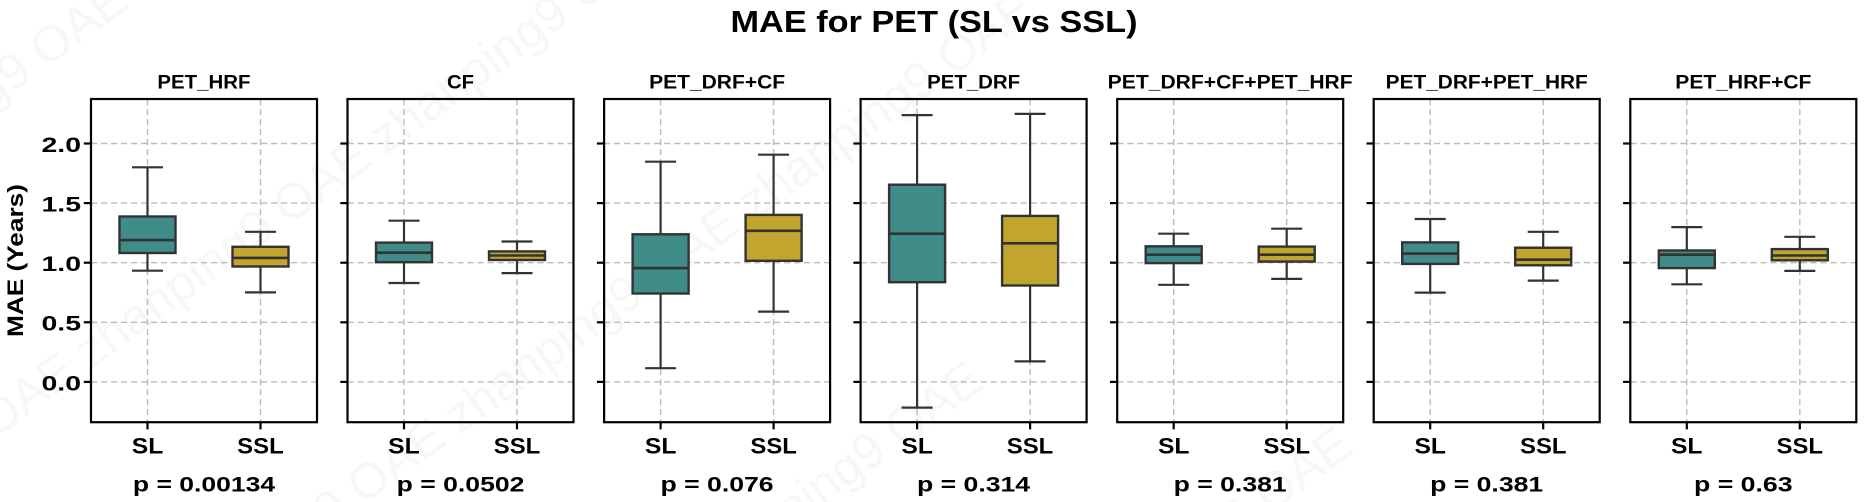 The width and height of the screenshot is (1873, 502). Describe the element at coordinates (973, 83) in the screenshot. I see `svg-text: PET_DRF` at that location.